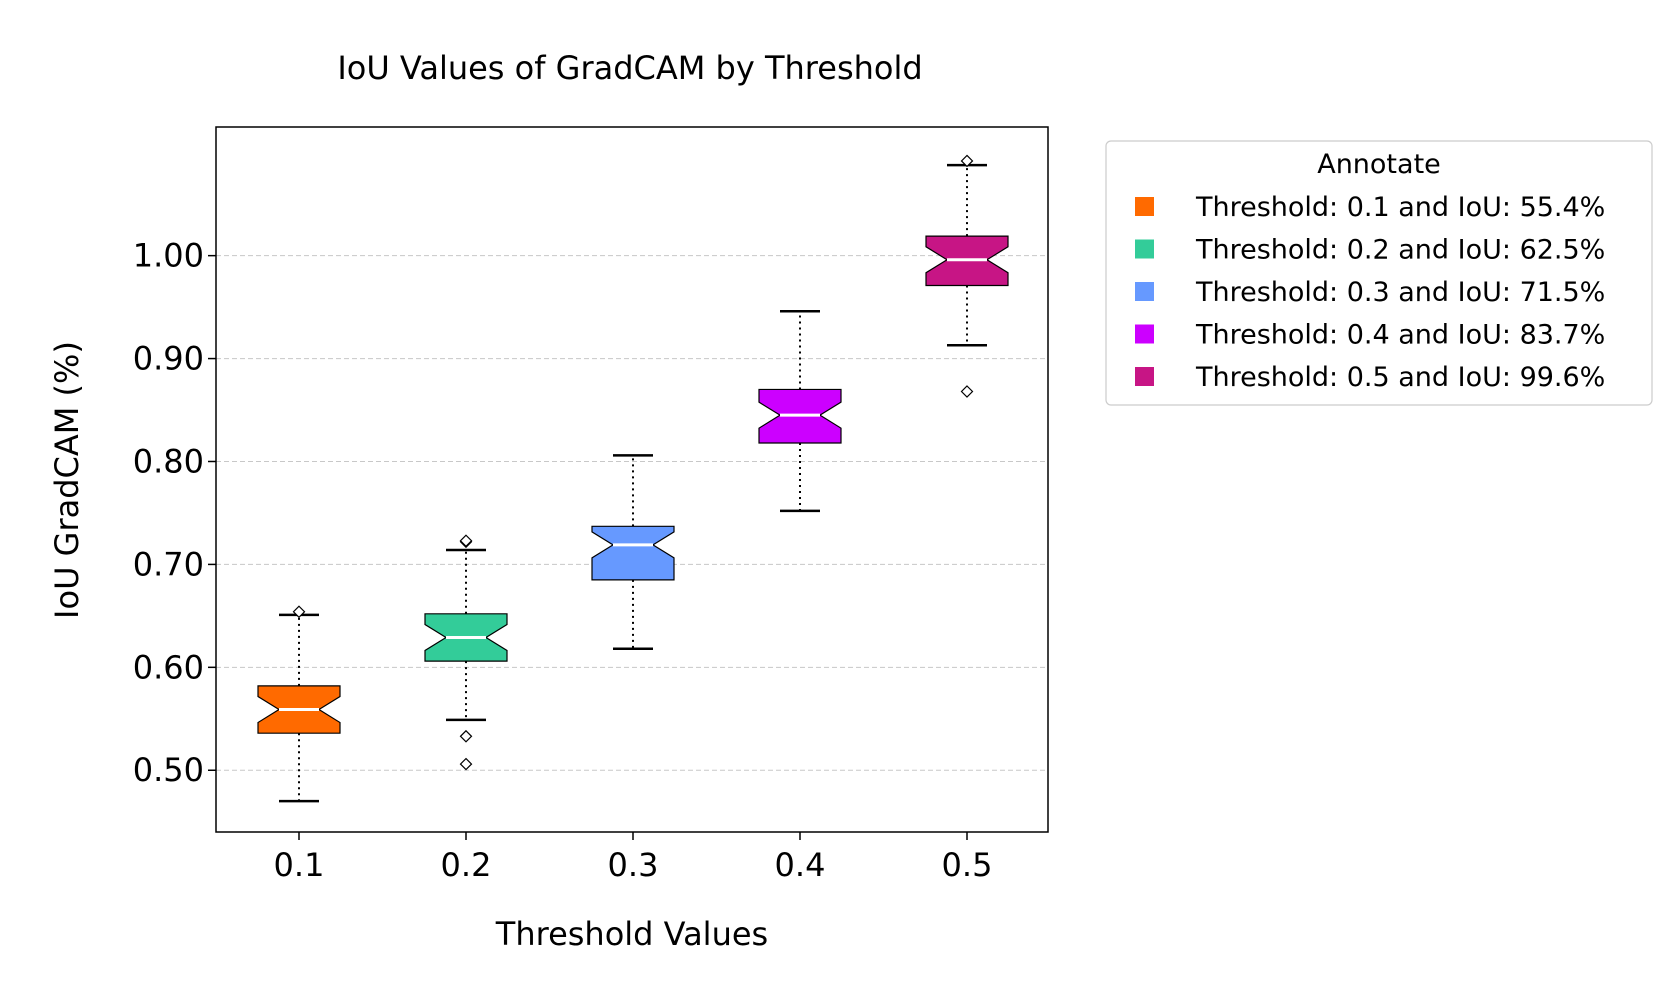 The height and width of the screenshot is (1000, 1680). Describe the element at coordinates (174, 513) in the screenshot. I see `y-axis: 0.50 0.60 0.70 0.80 0.90 1.00` at that location.